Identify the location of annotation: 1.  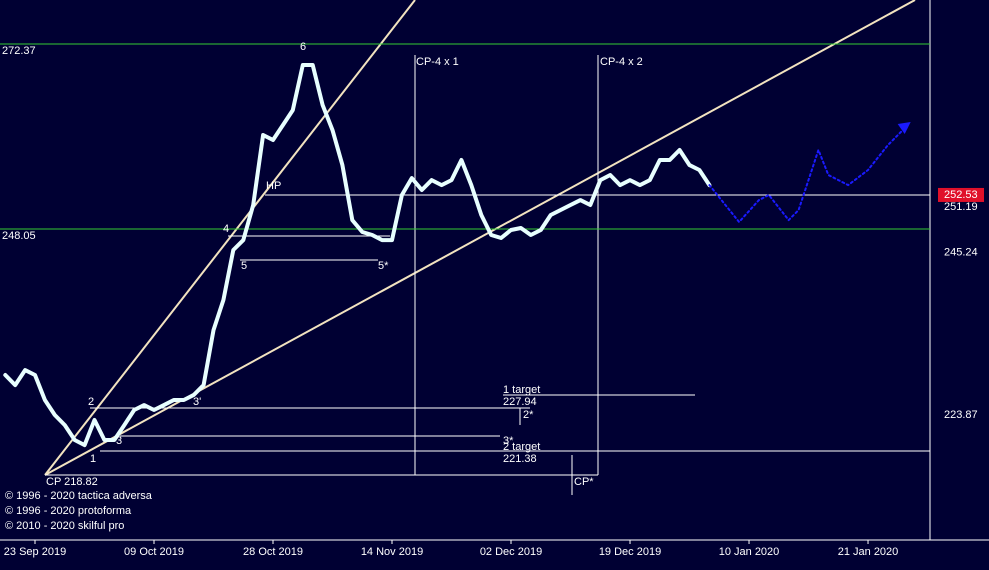
(93, 459).